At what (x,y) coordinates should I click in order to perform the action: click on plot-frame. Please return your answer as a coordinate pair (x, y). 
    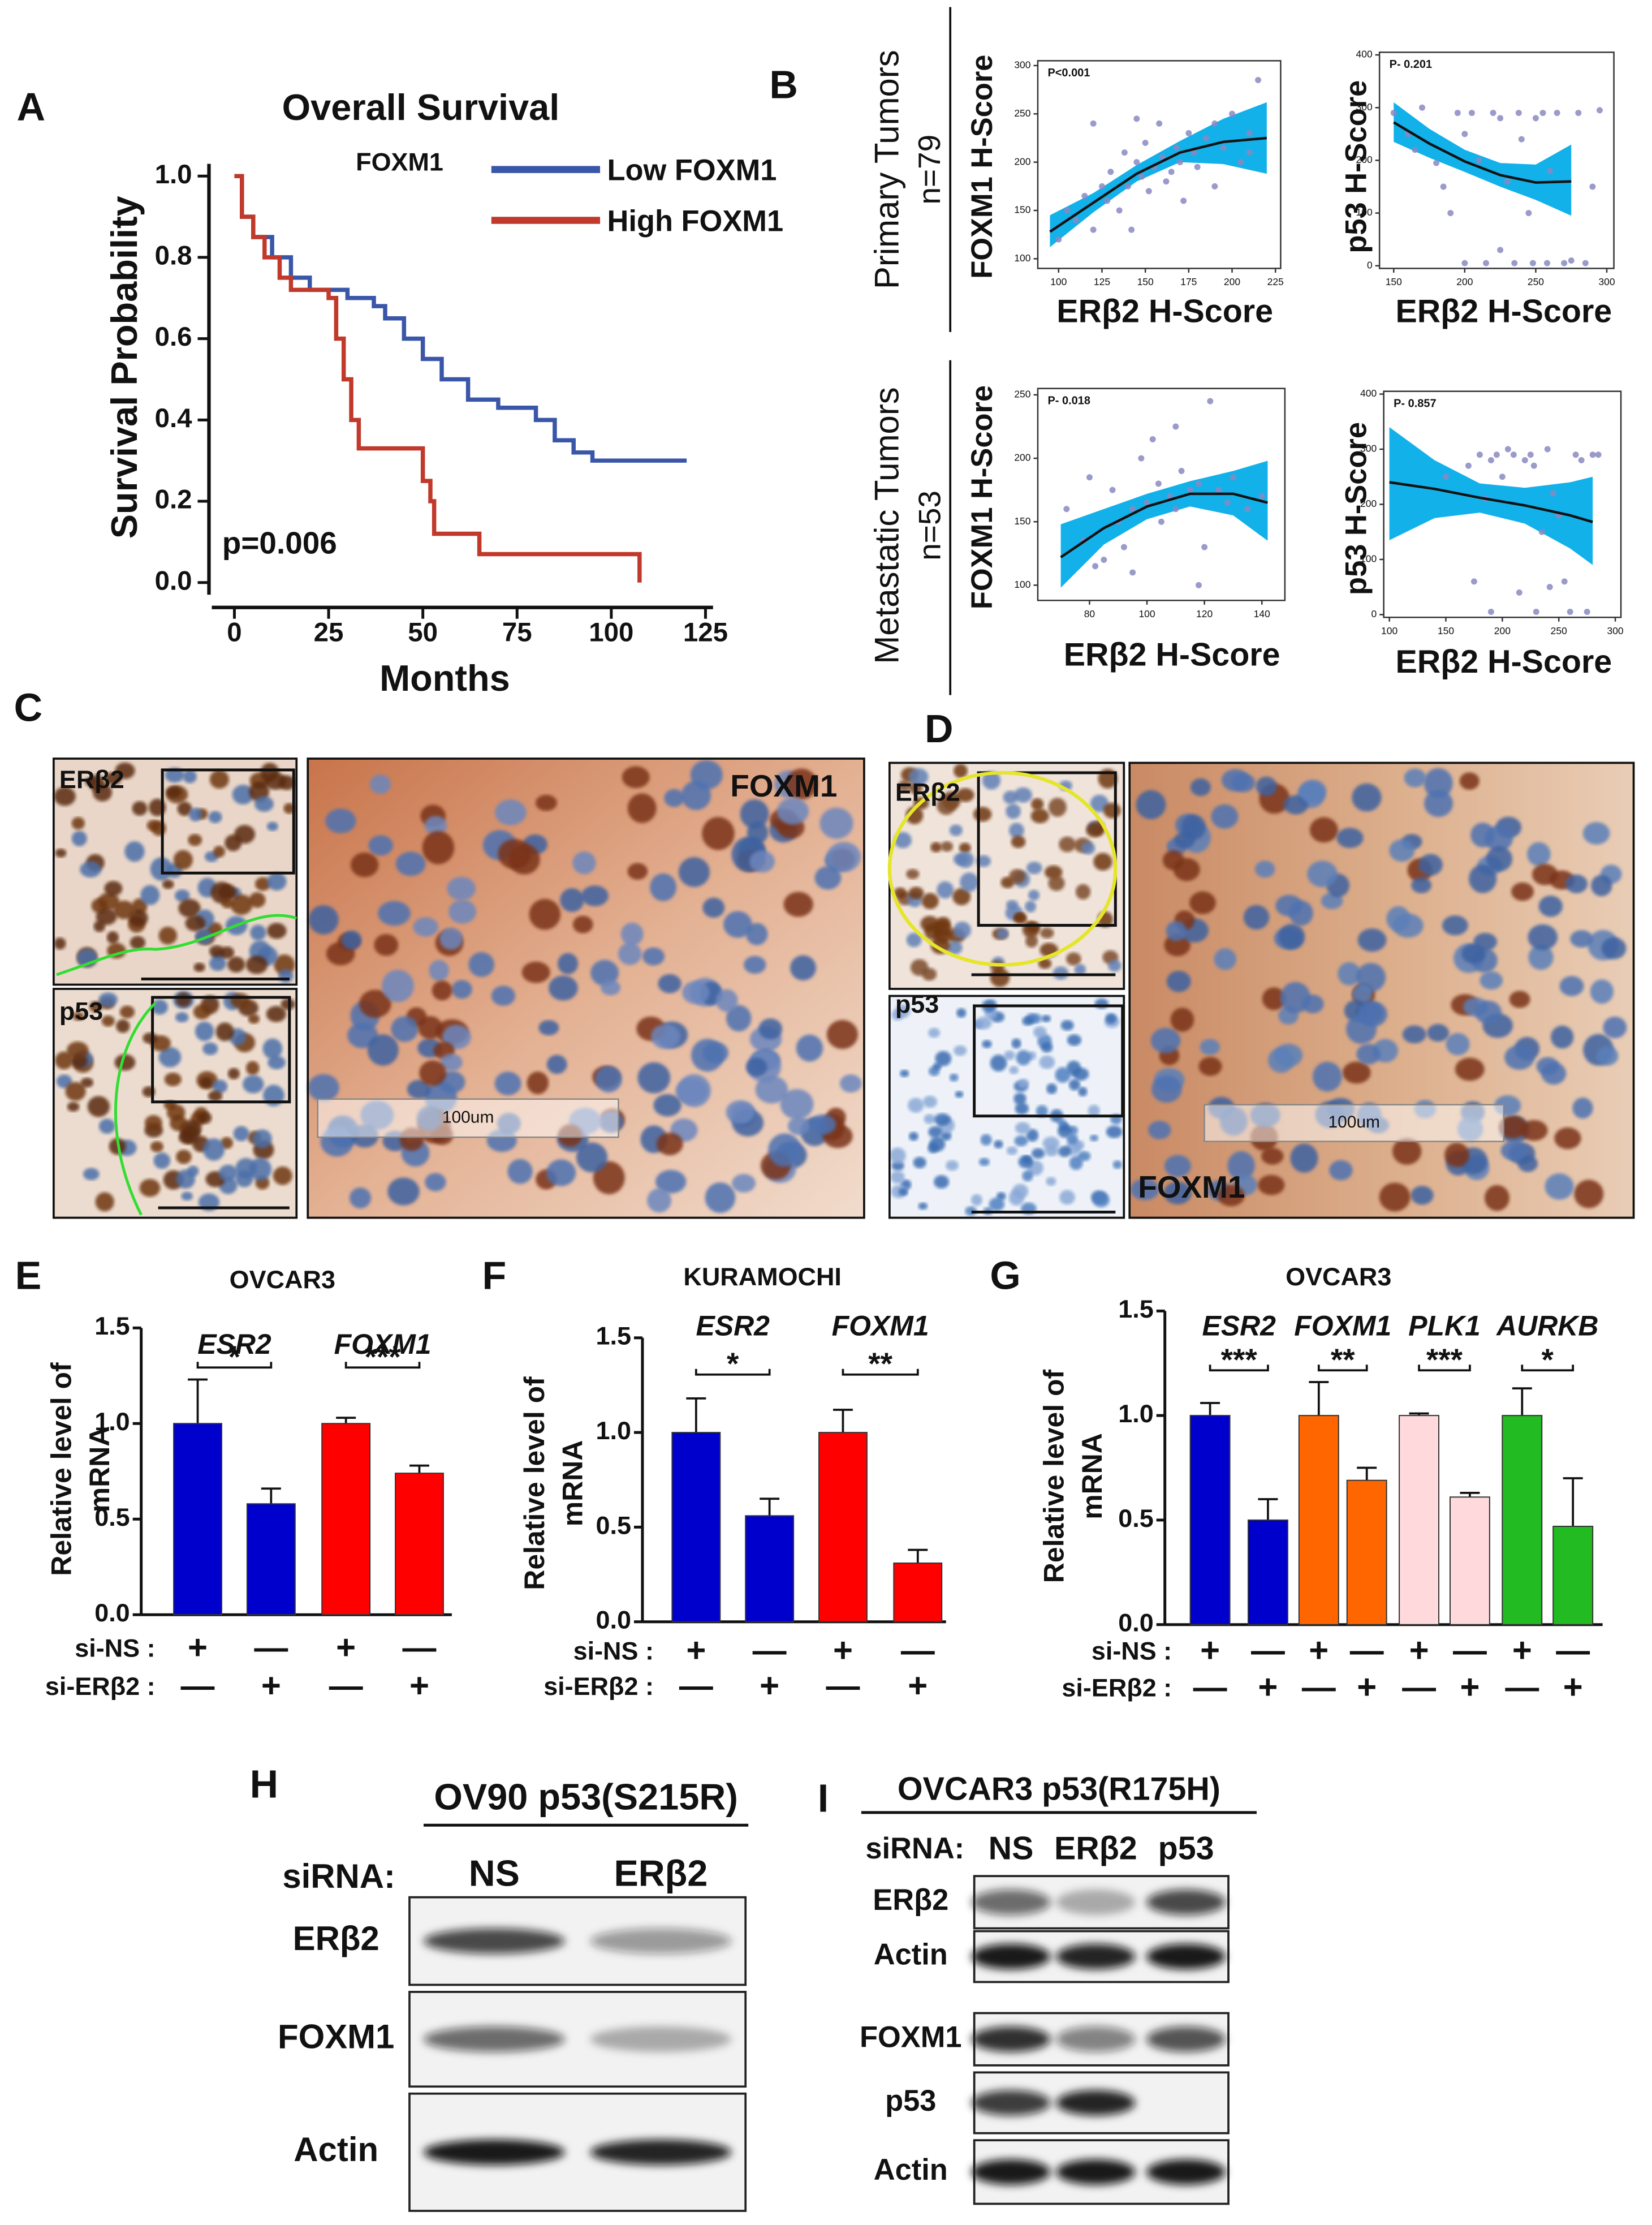
    Looking at the image, I should click on (1162, 494).